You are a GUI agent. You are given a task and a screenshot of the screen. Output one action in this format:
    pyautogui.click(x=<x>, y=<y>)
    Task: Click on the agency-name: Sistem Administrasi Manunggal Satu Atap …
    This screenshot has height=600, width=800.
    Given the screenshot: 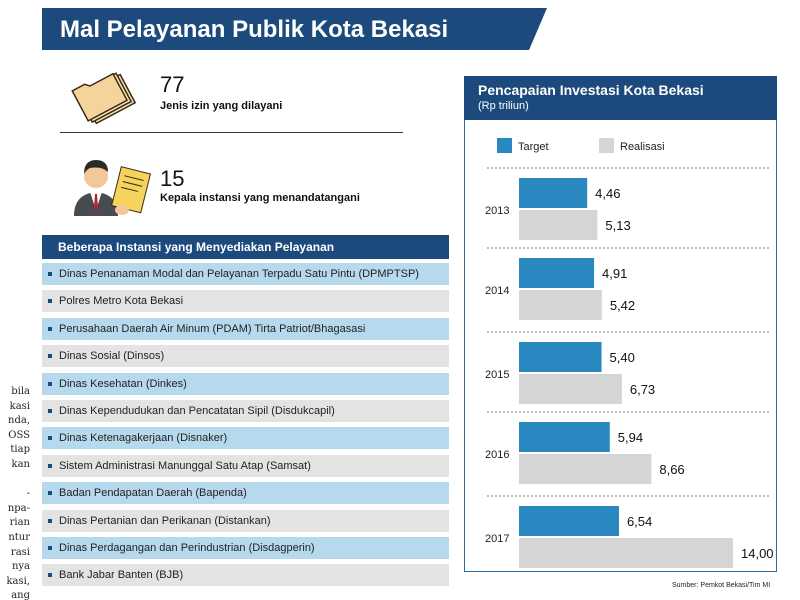 What is the action you would take?
    pyautogui.click(x=185, y=465)
    